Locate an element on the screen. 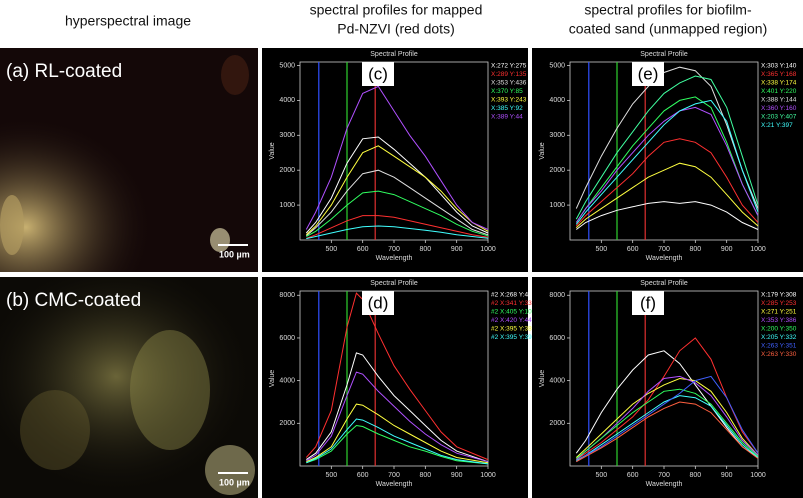 The width and height of the screenshot is (803, 498). legend-entry: X:360 Y:160 is located at coordinates (779, 108).